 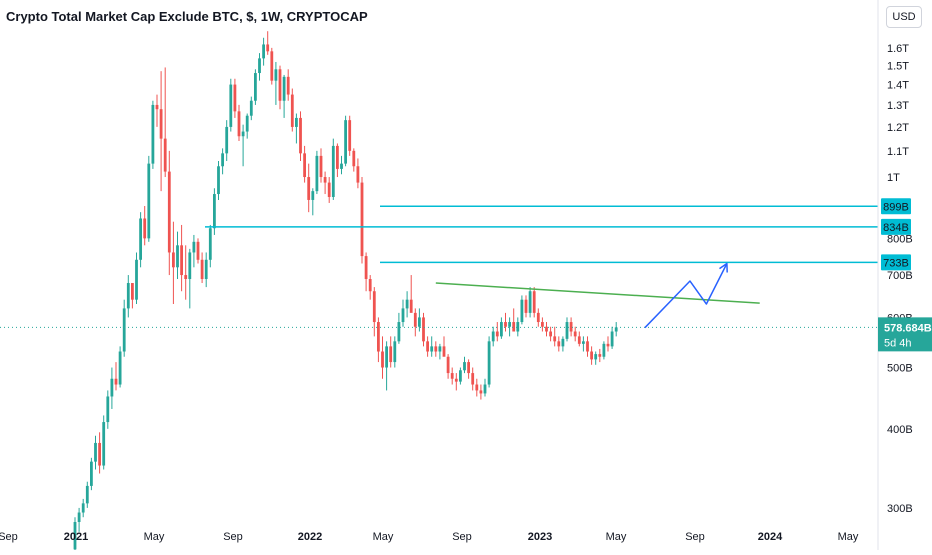 I want to click on price-tick-label: 300B, so click(x=900, y=509).